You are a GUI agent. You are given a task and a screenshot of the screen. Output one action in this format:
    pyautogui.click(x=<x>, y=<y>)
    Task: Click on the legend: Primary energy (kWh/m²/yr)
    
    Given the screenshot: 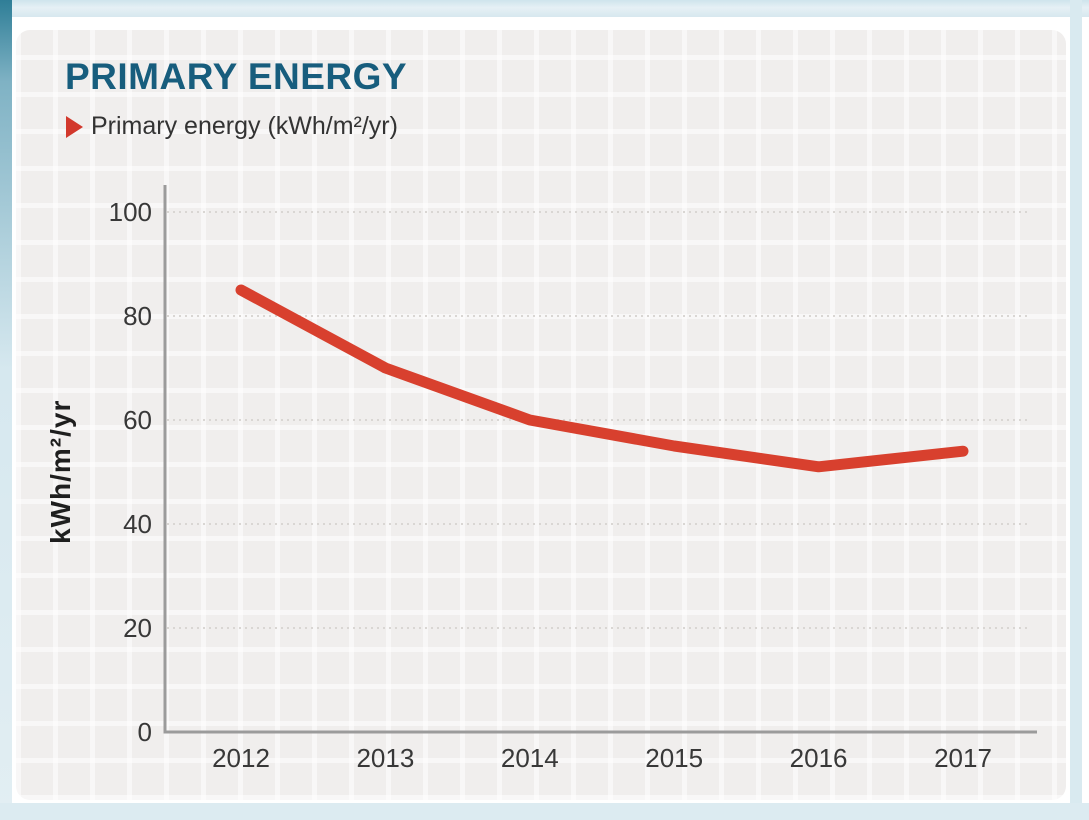 What is the action you would take?
    pyautogui.click(x=232, y=126)
    